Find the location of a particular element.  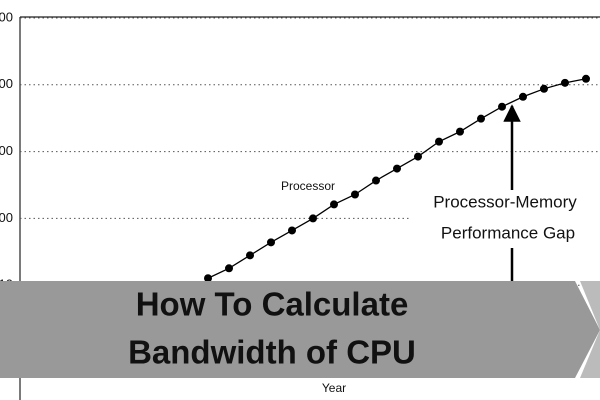

banner-title: Bandwidth of CPU is located at coordinates (272, 352).